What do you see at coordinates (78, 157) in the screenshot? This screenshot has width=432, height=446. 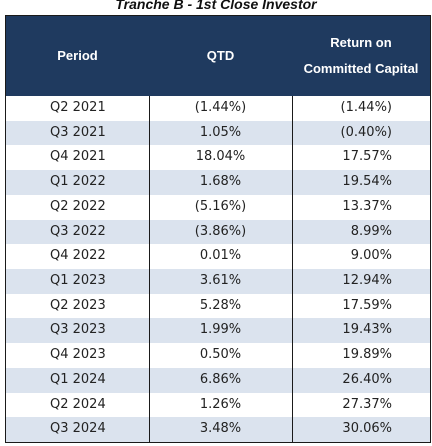 I see `period-cell: Q4 2021` at bounding box center [78, 157].